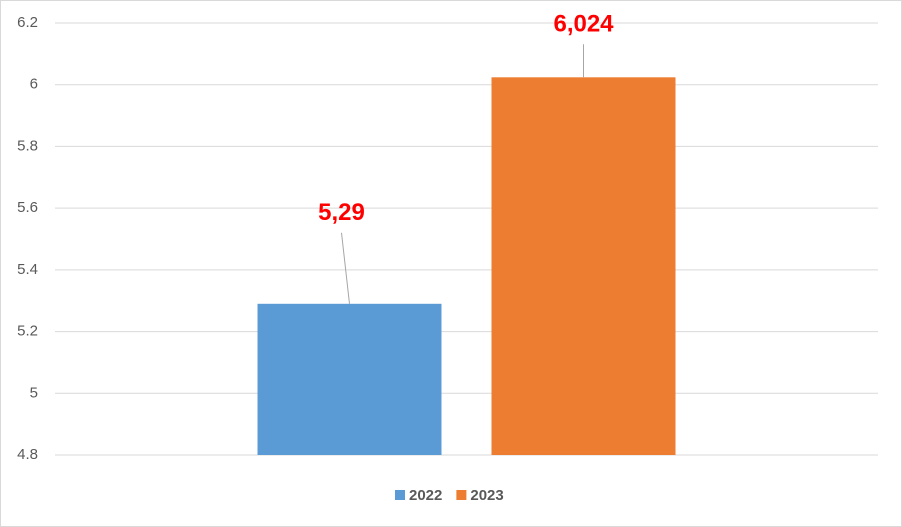 The height and width of the screenshot is (527, 902). Describe the element at coordinates (34, 392) in the screenshot. I see `y-tick-label: 5` at that location.